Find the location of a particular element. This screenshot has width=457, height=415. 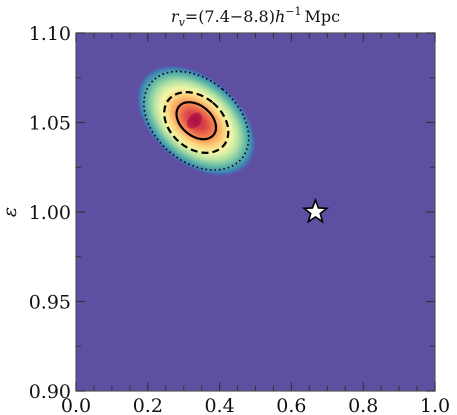

title-variable: r is located at coordinates (175, 16).